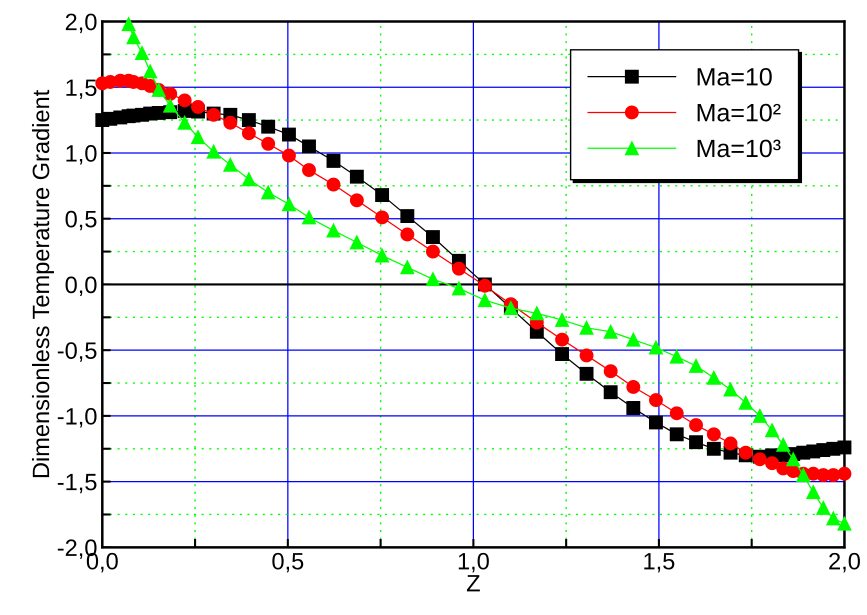  I want to click on y-tick-label: 1,0, so click(81, 155).